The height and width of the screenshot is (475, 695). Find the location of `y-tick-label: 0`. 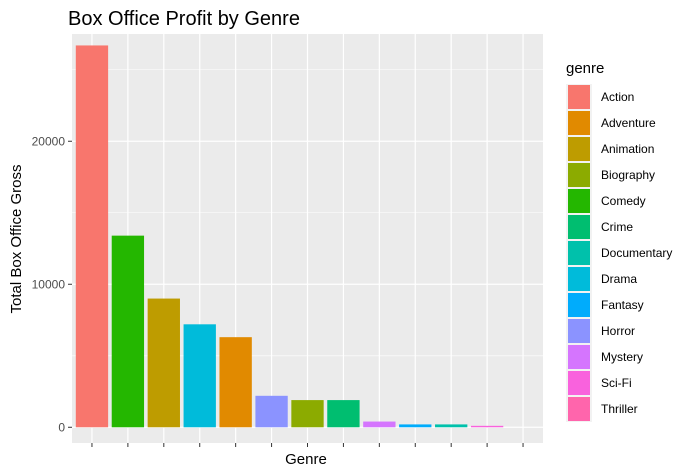

y-tick-label: 0 is located at coordinates (61, 427).